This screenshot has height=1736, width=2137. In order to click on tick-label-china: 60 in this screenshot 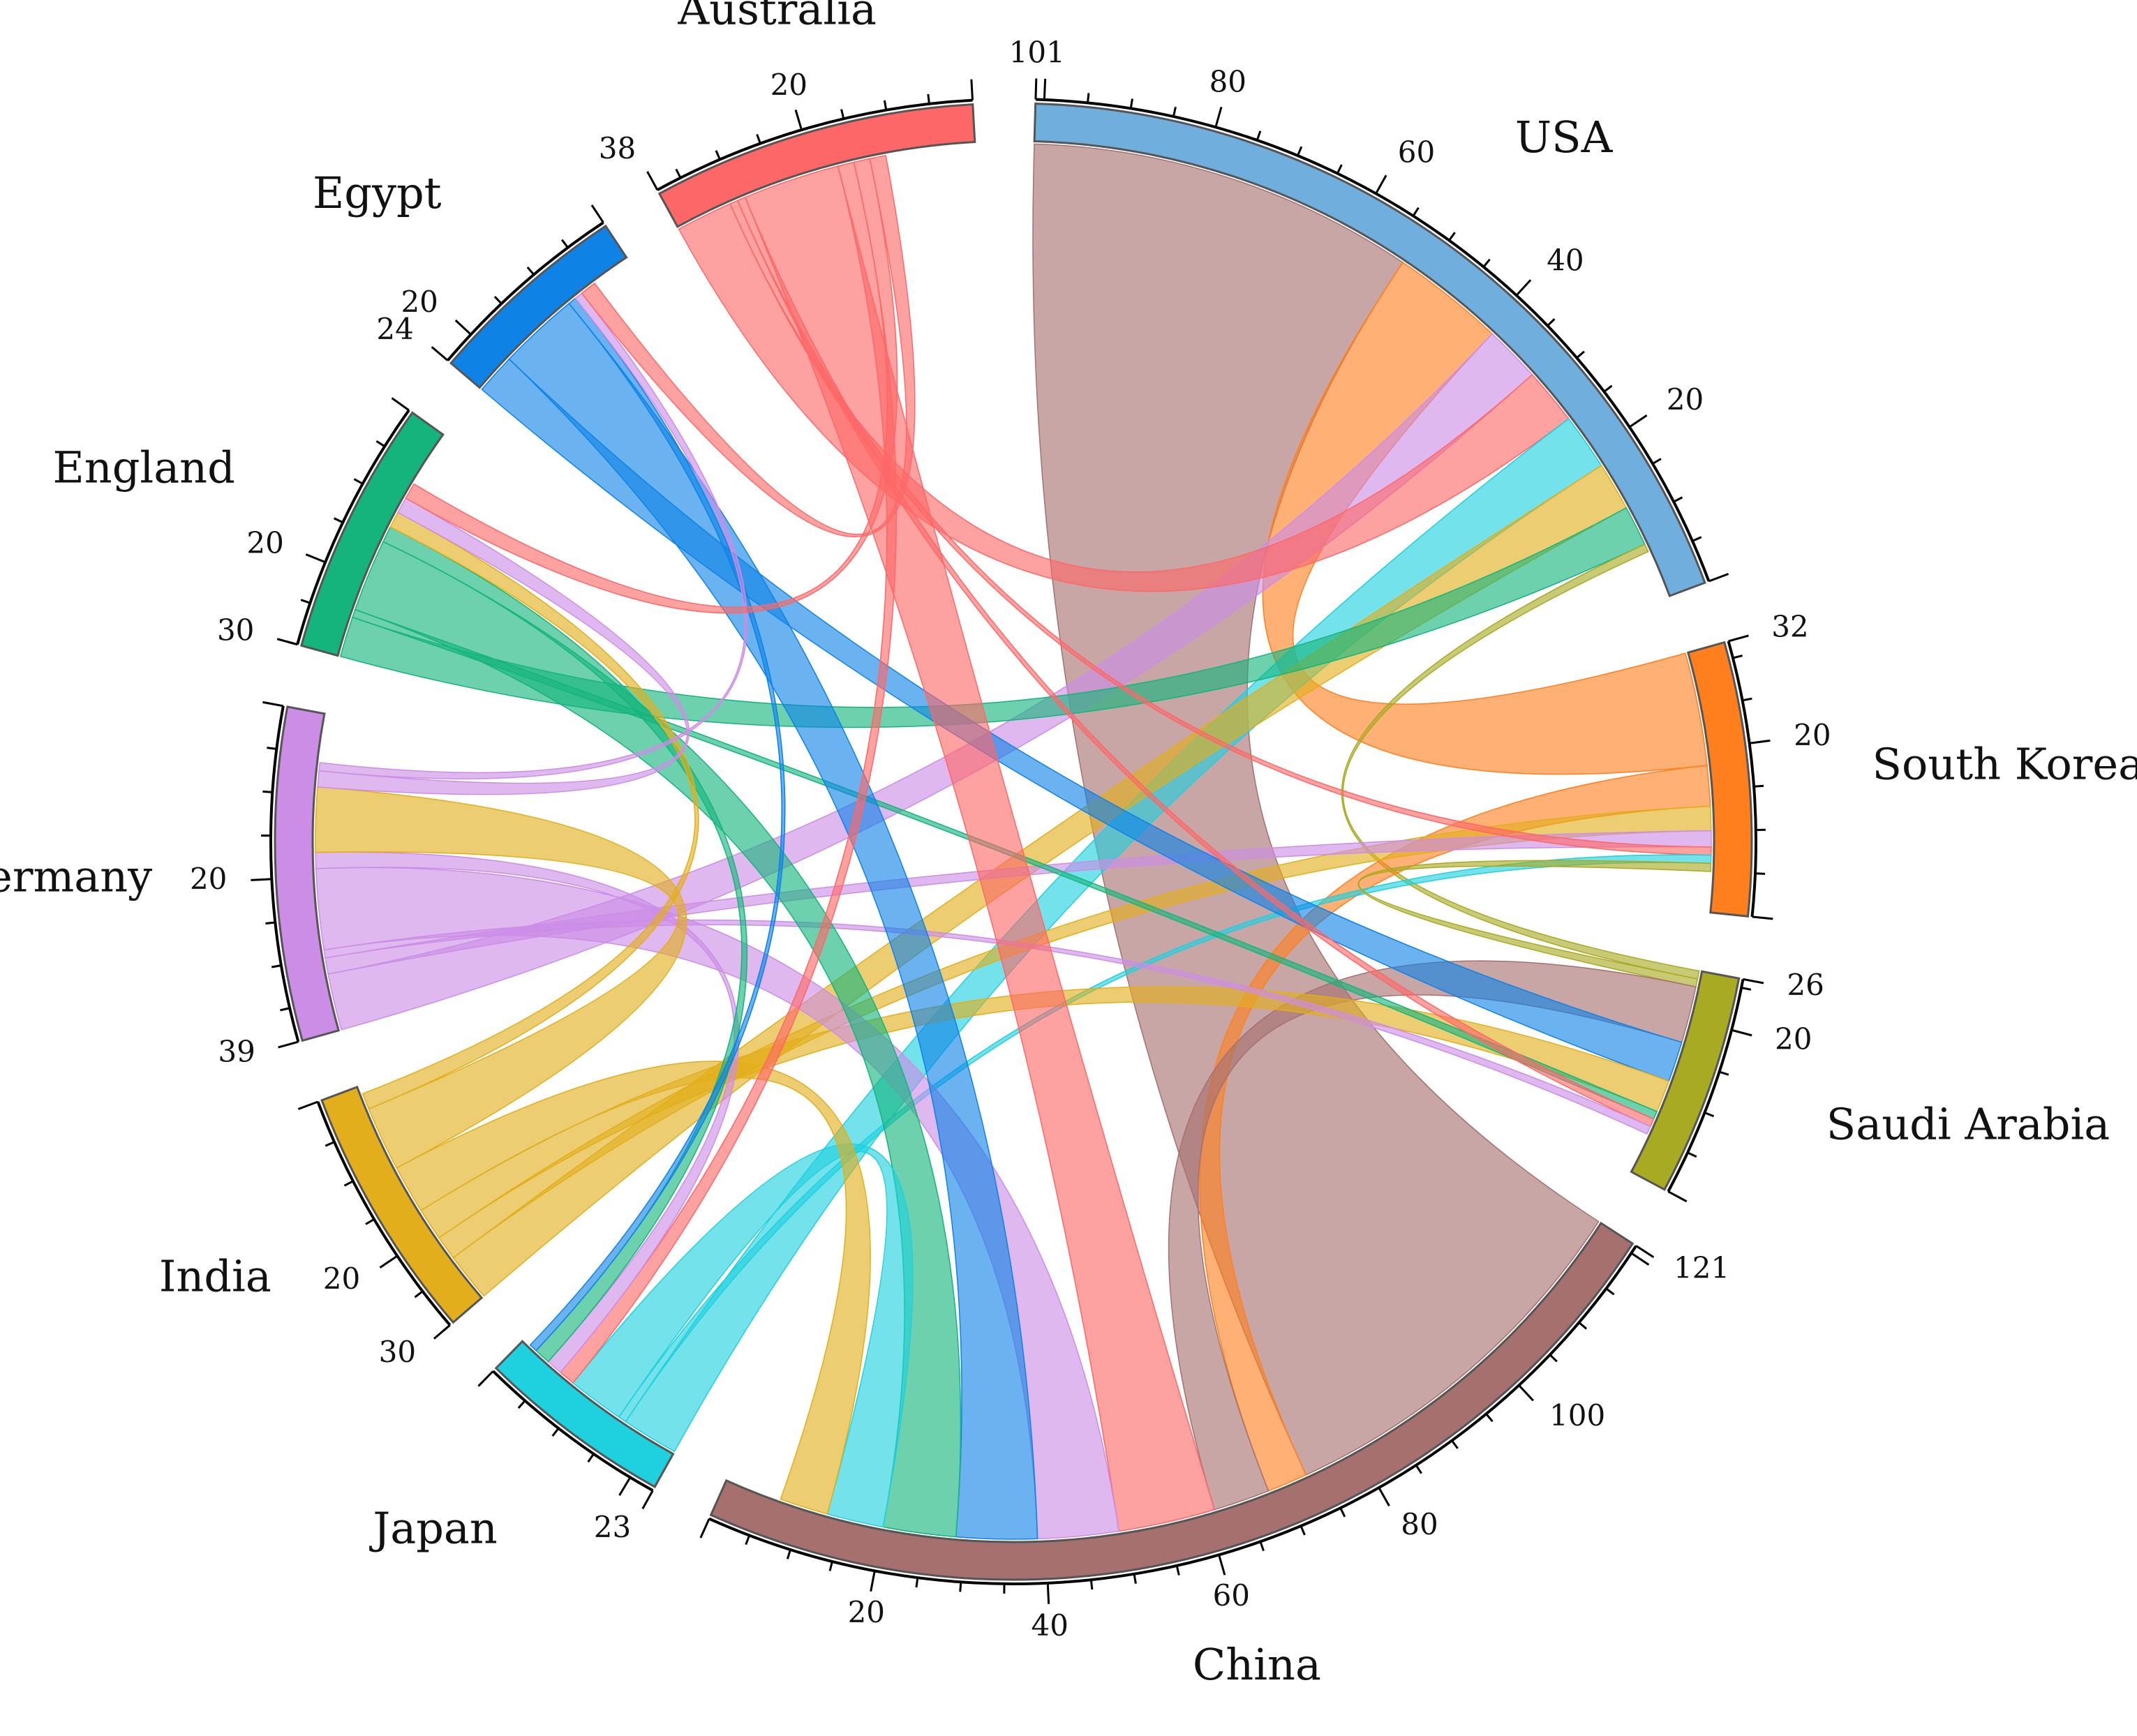, I will do `click(1231, 1595)`.